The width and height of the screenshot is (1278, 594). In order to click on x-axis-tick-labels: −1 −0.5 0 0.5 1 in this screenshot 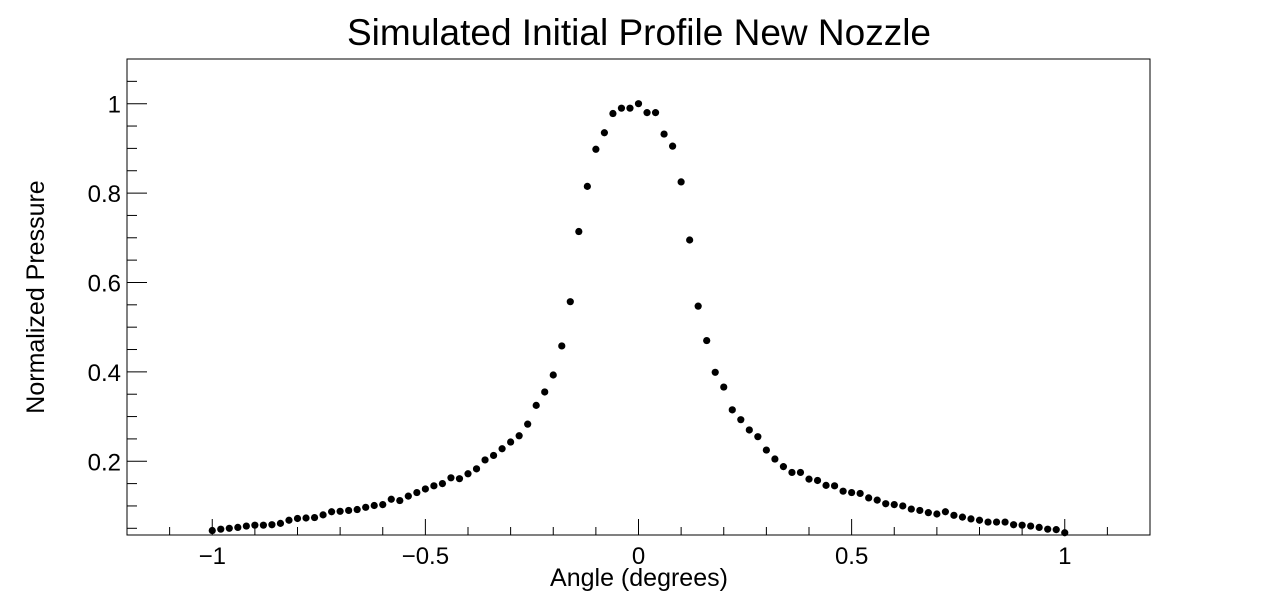, I will do `click(635, 556)`.